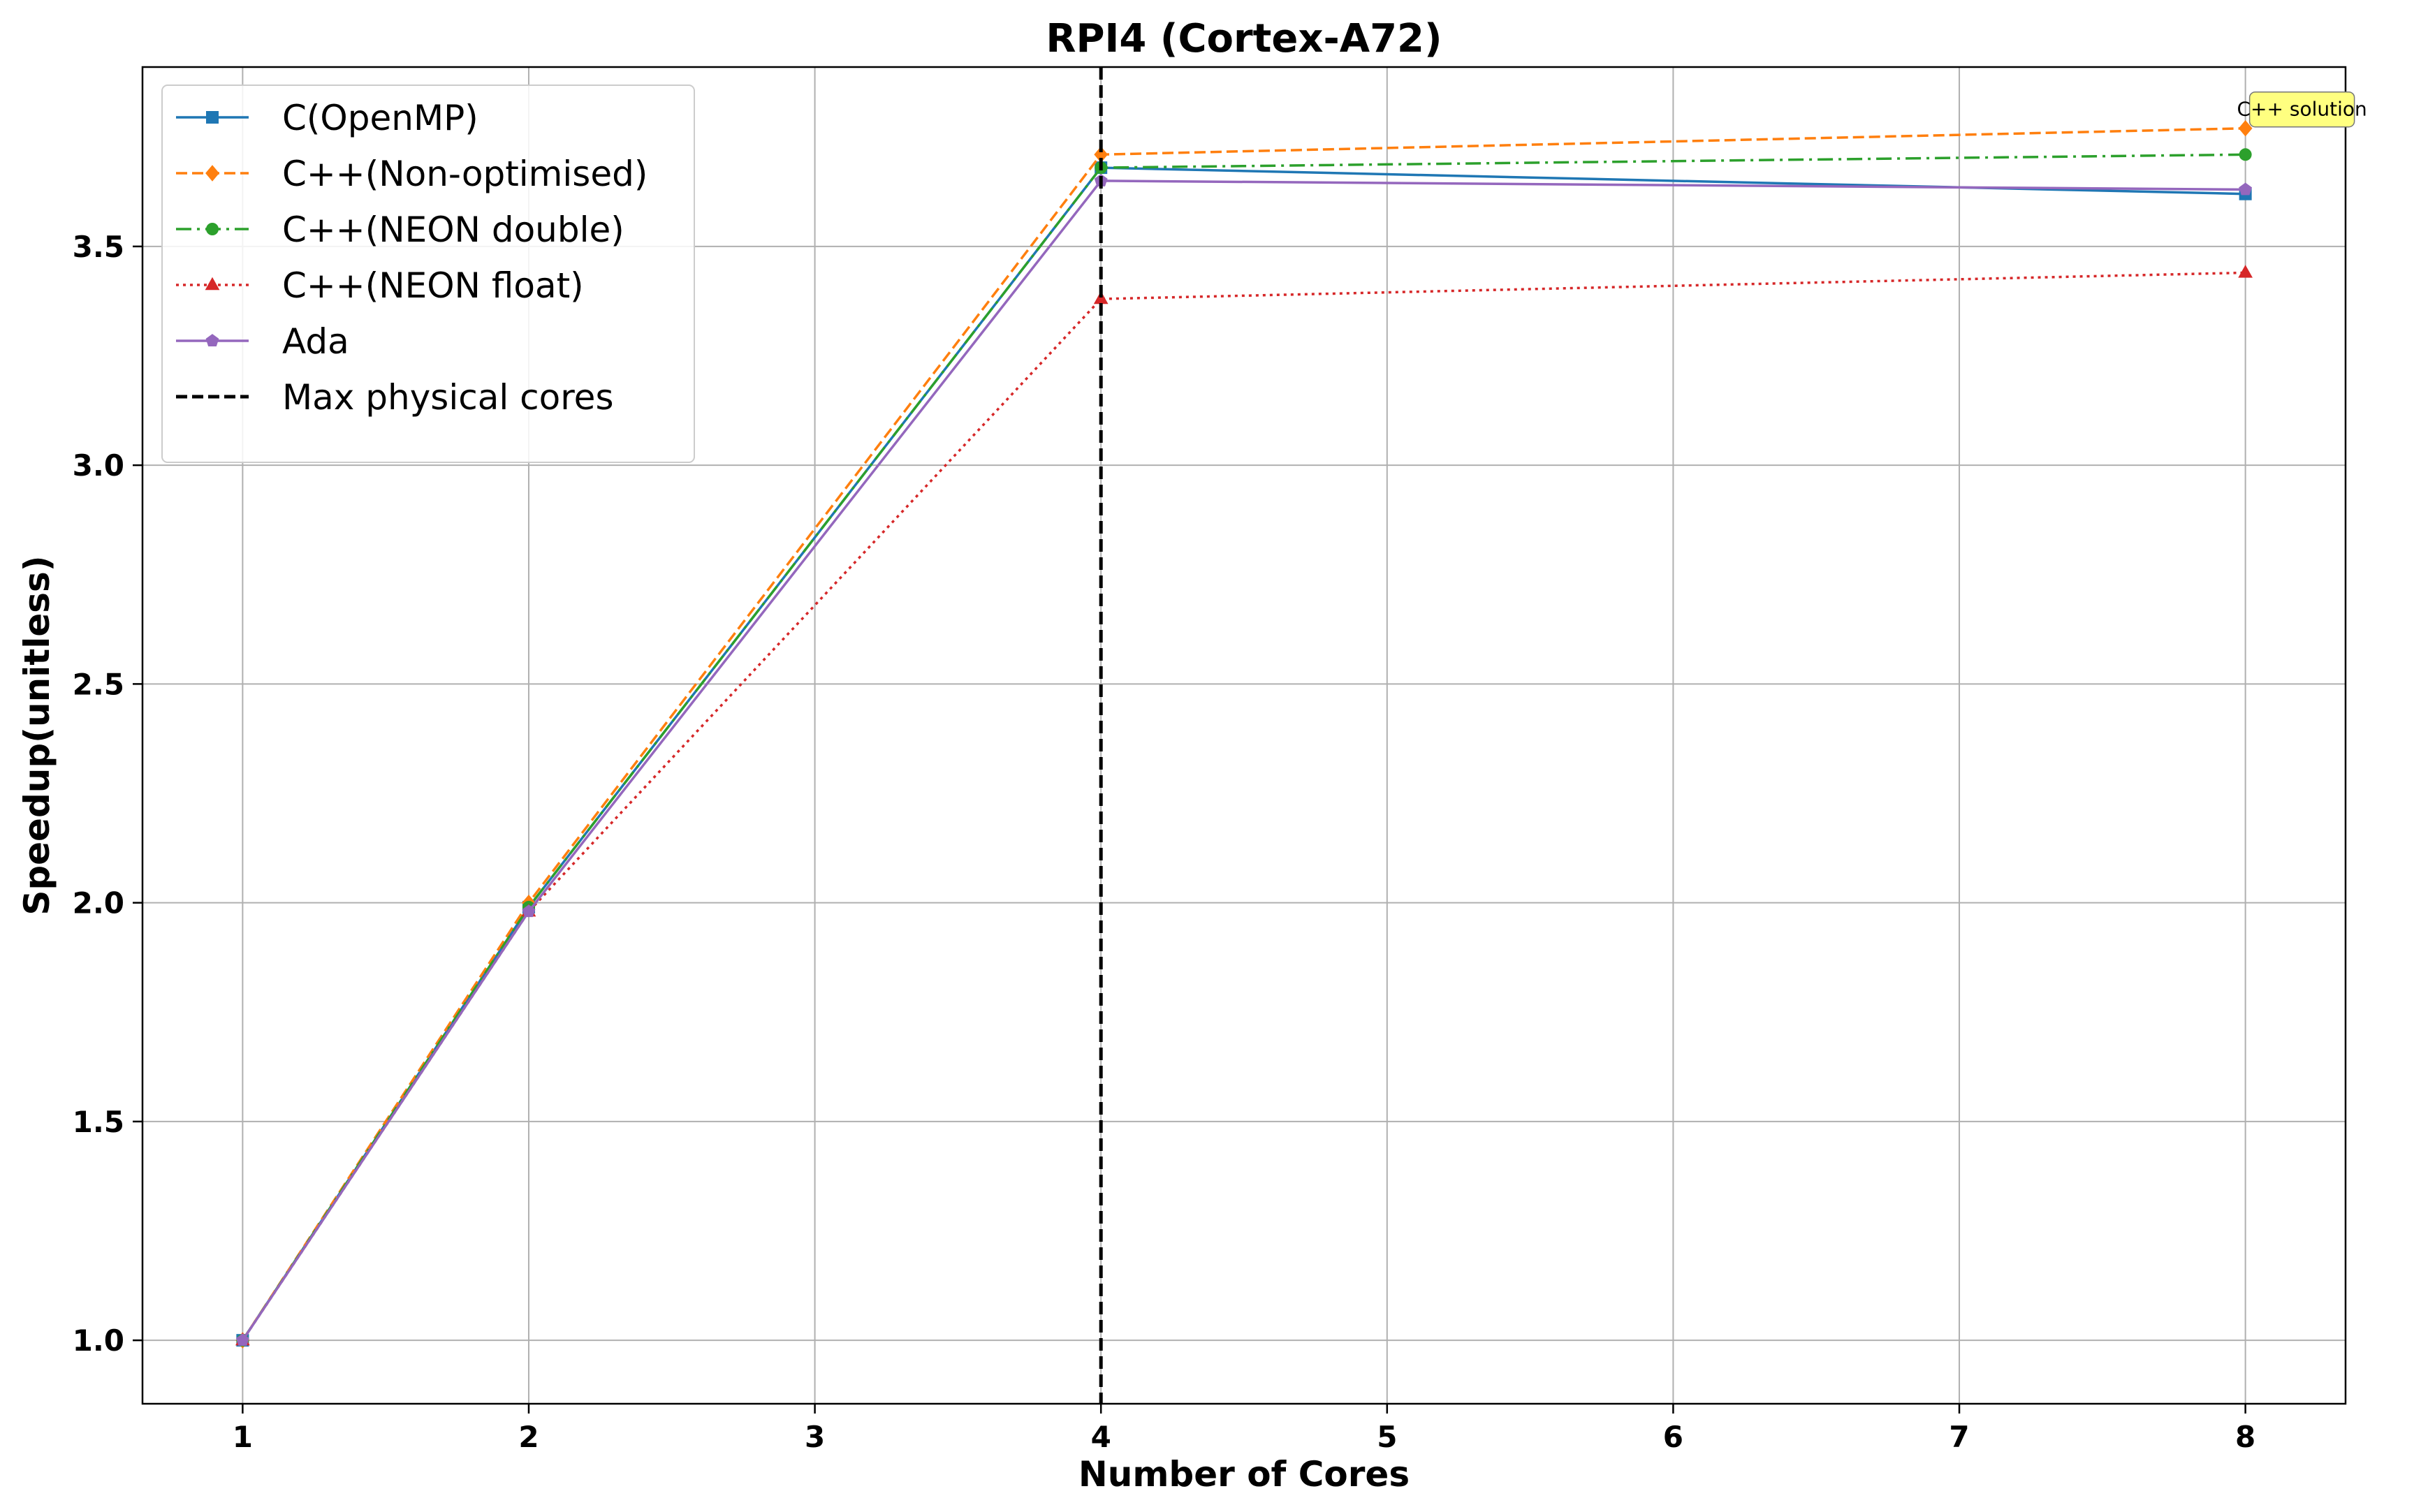  Describe the element at coordinates (380, 118) in the screenshot. I see `legend-label: C(OpenMP)` at that location.